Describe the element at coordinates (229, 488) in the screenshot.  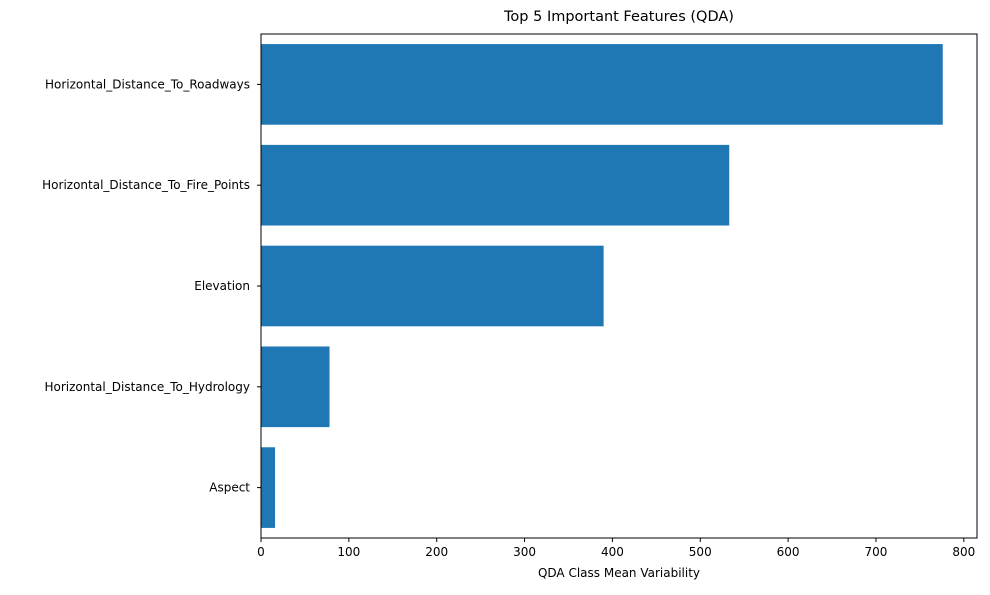
I see `y-tick-label: Aspect` at that location.